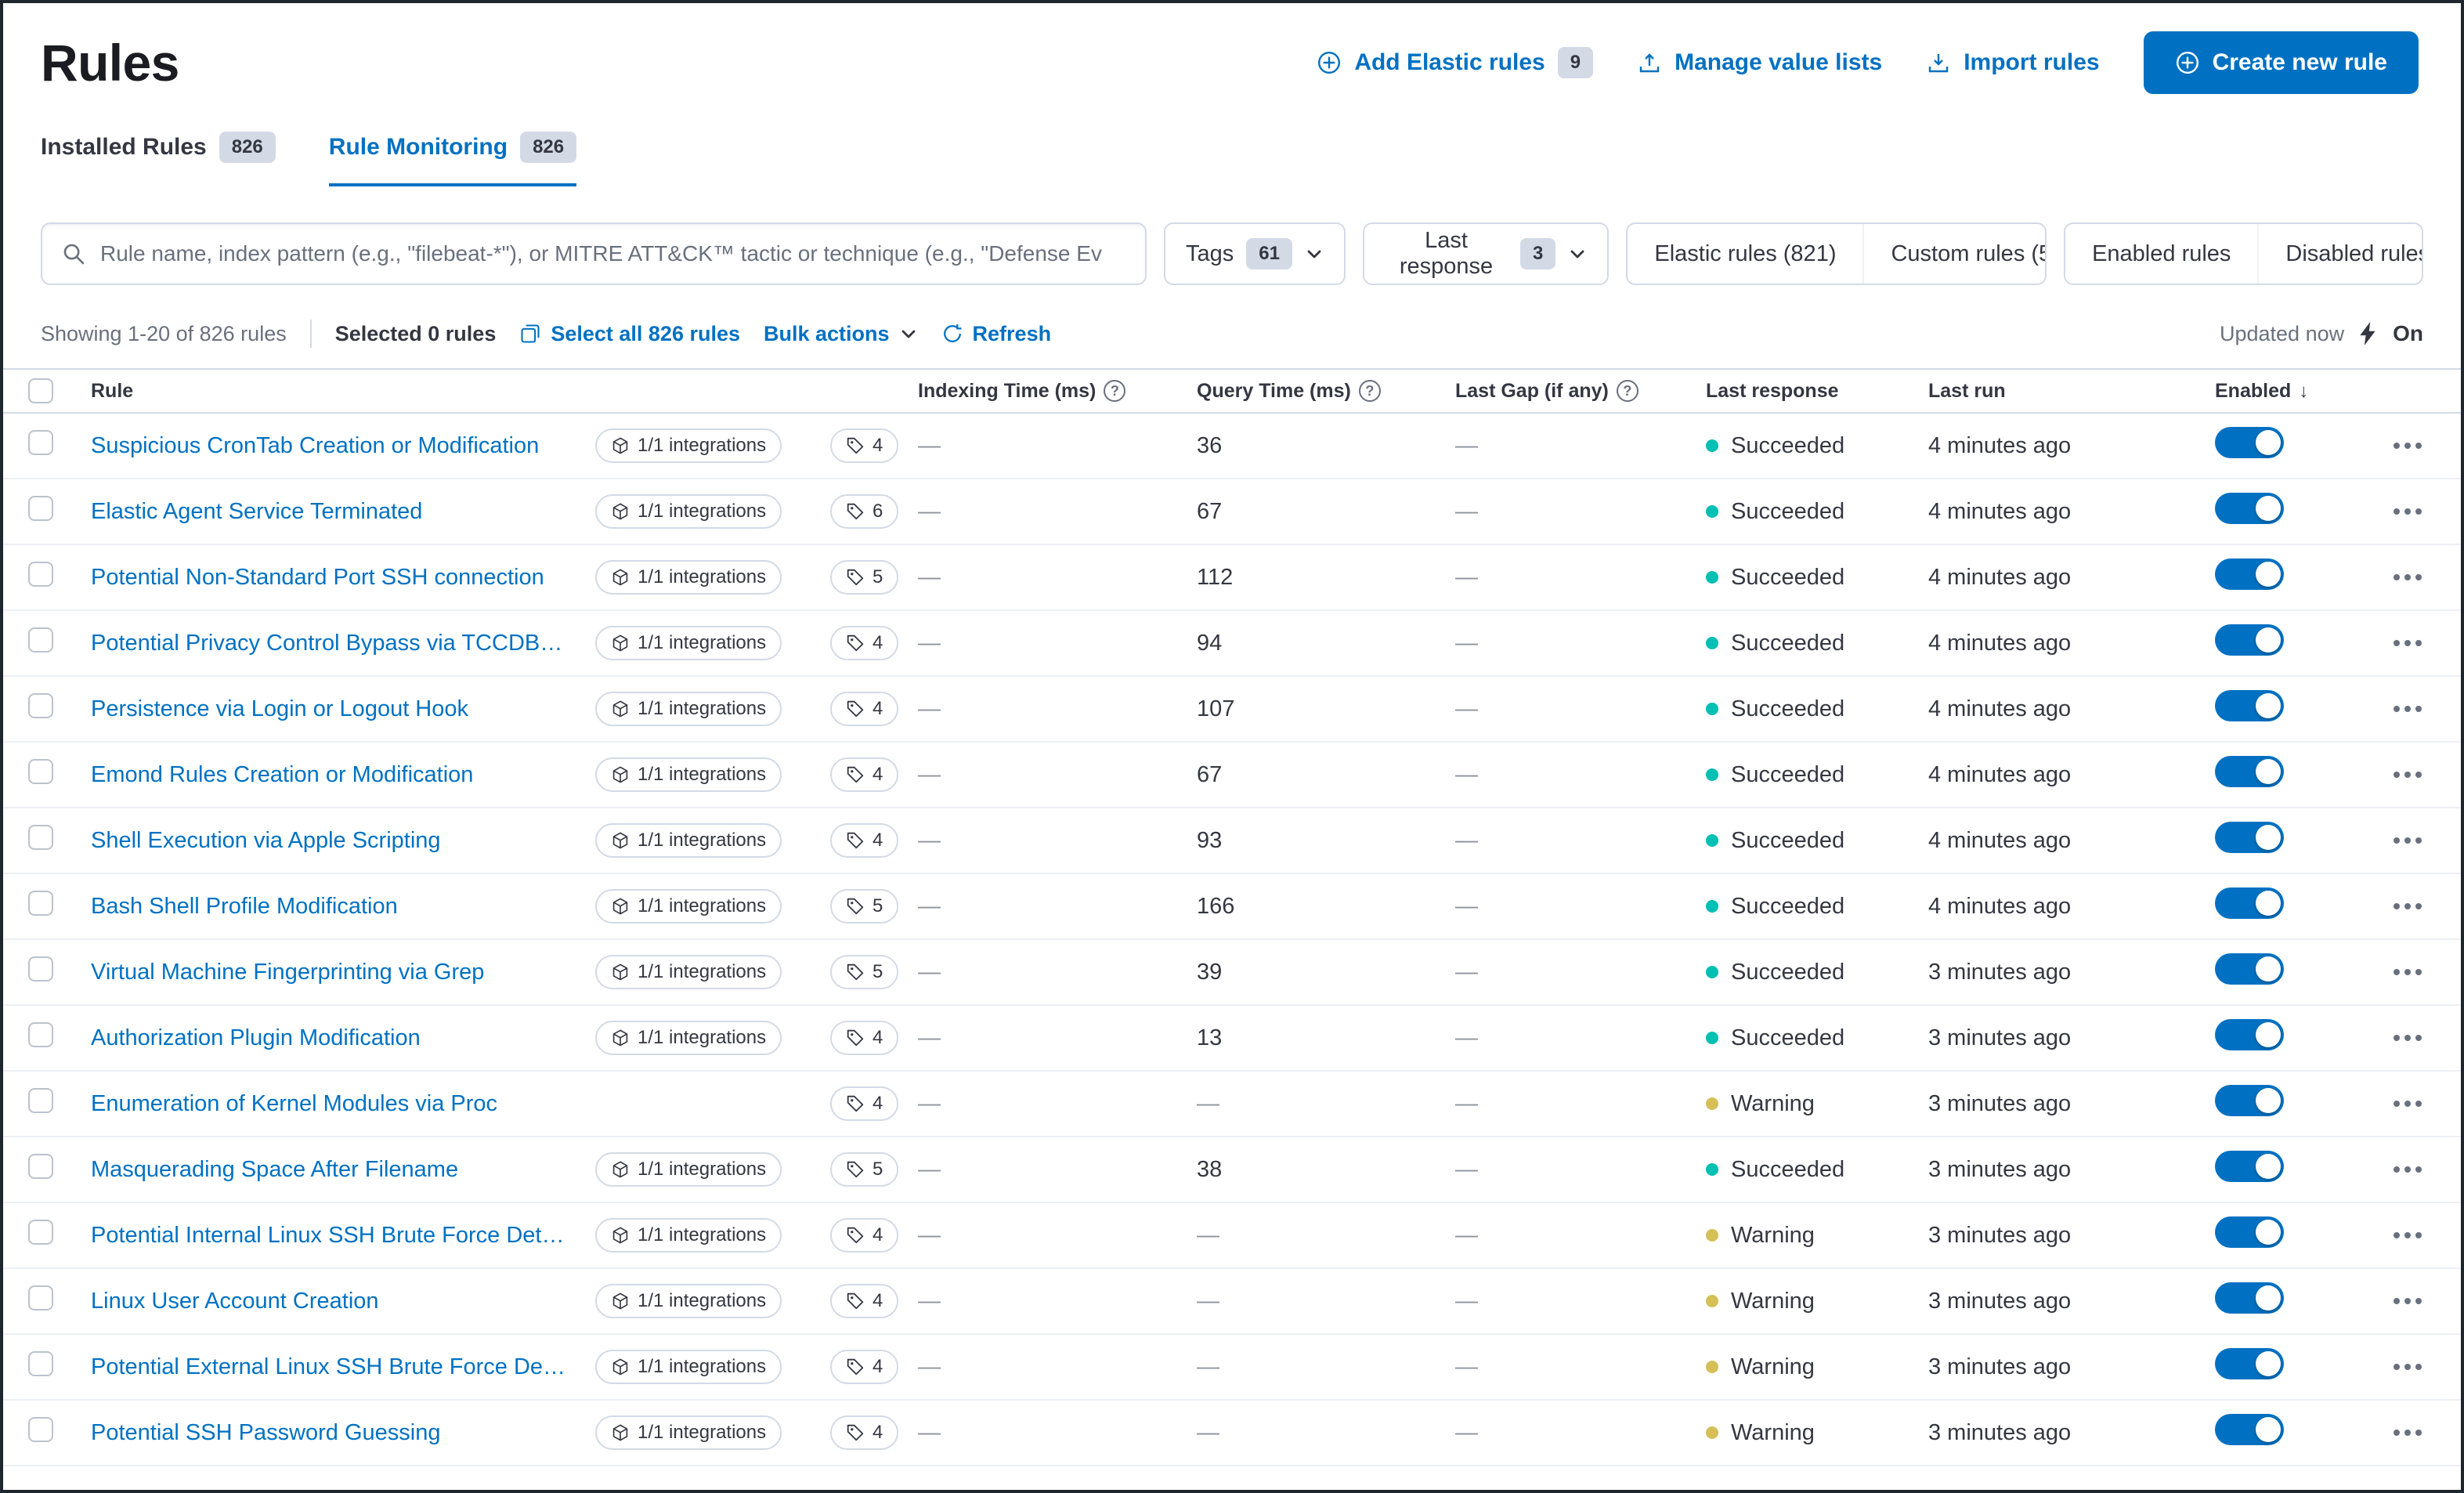 Image resolution: width=2464 pixels, height=1493 pixels. What do you see at coordinates (1817, 391) in the screenshot?
I see `column-header-last-response: Last response` at bounding box center [1817, 391].